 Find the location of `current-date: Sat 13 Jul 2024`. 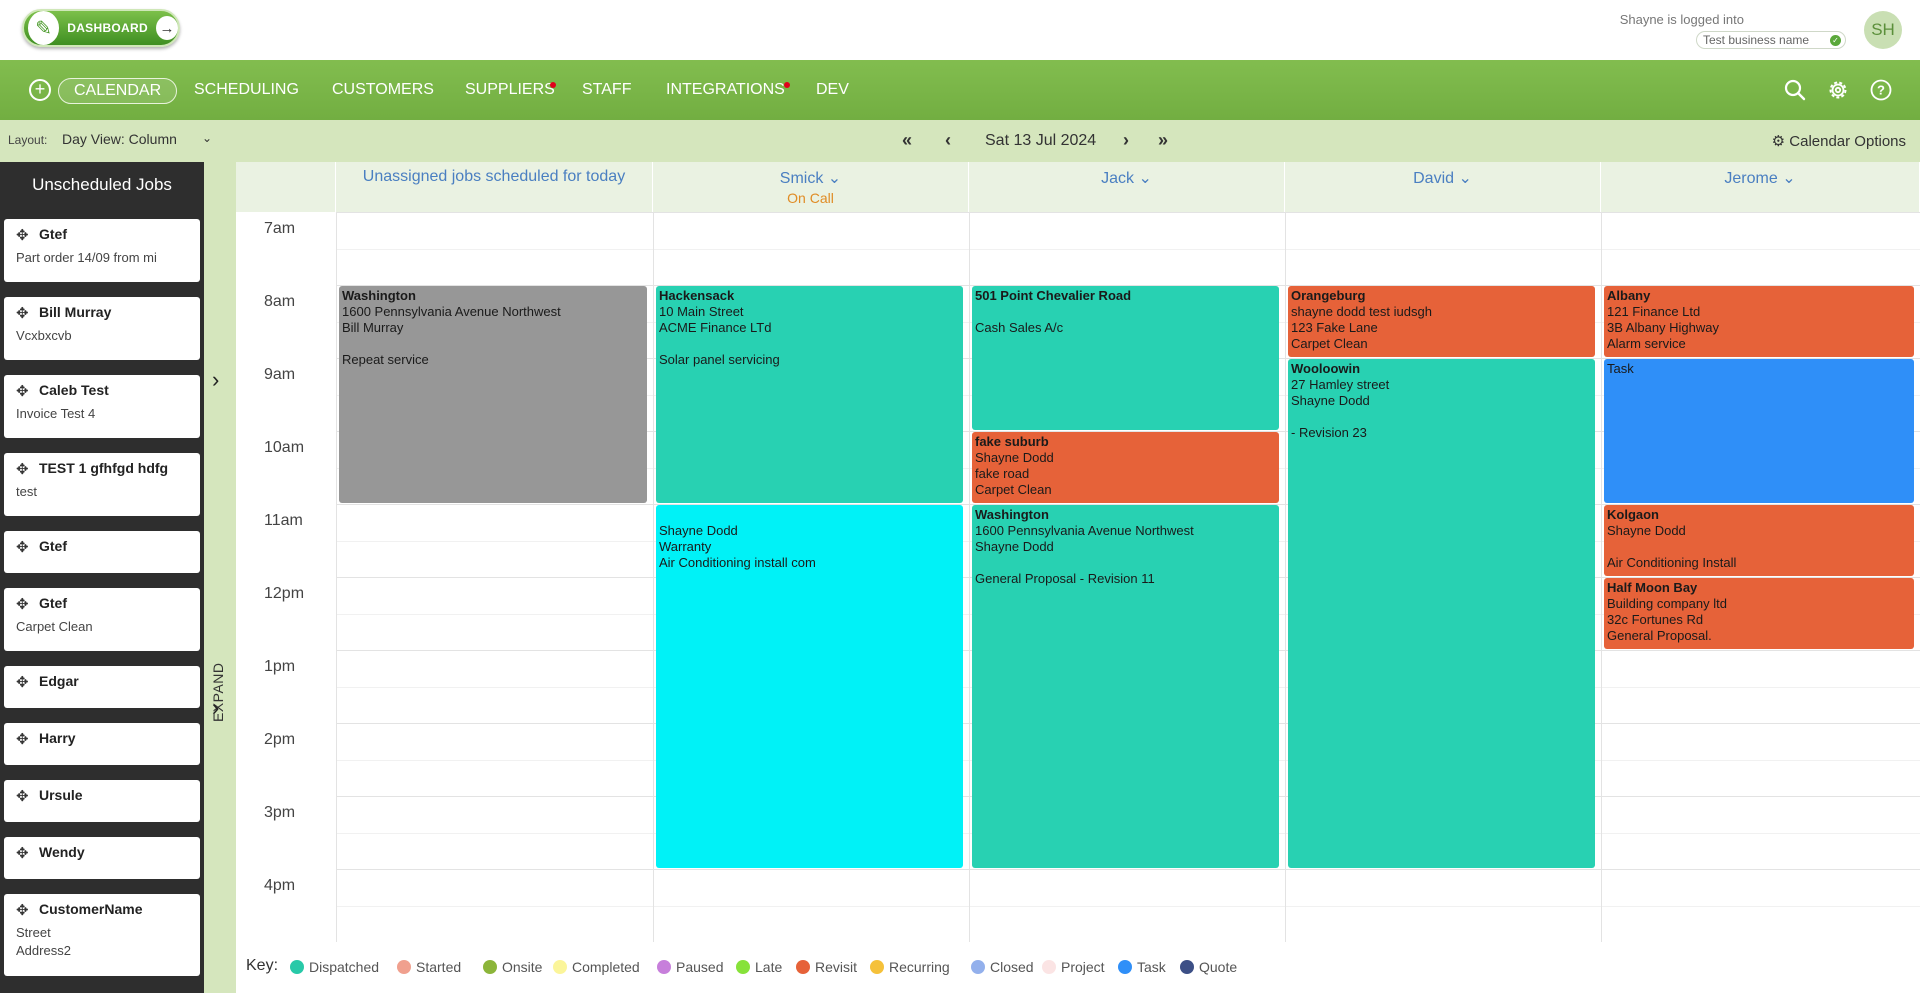

current-date: Sat 13 Jul 2024 is located at coordinates (1041, 140).